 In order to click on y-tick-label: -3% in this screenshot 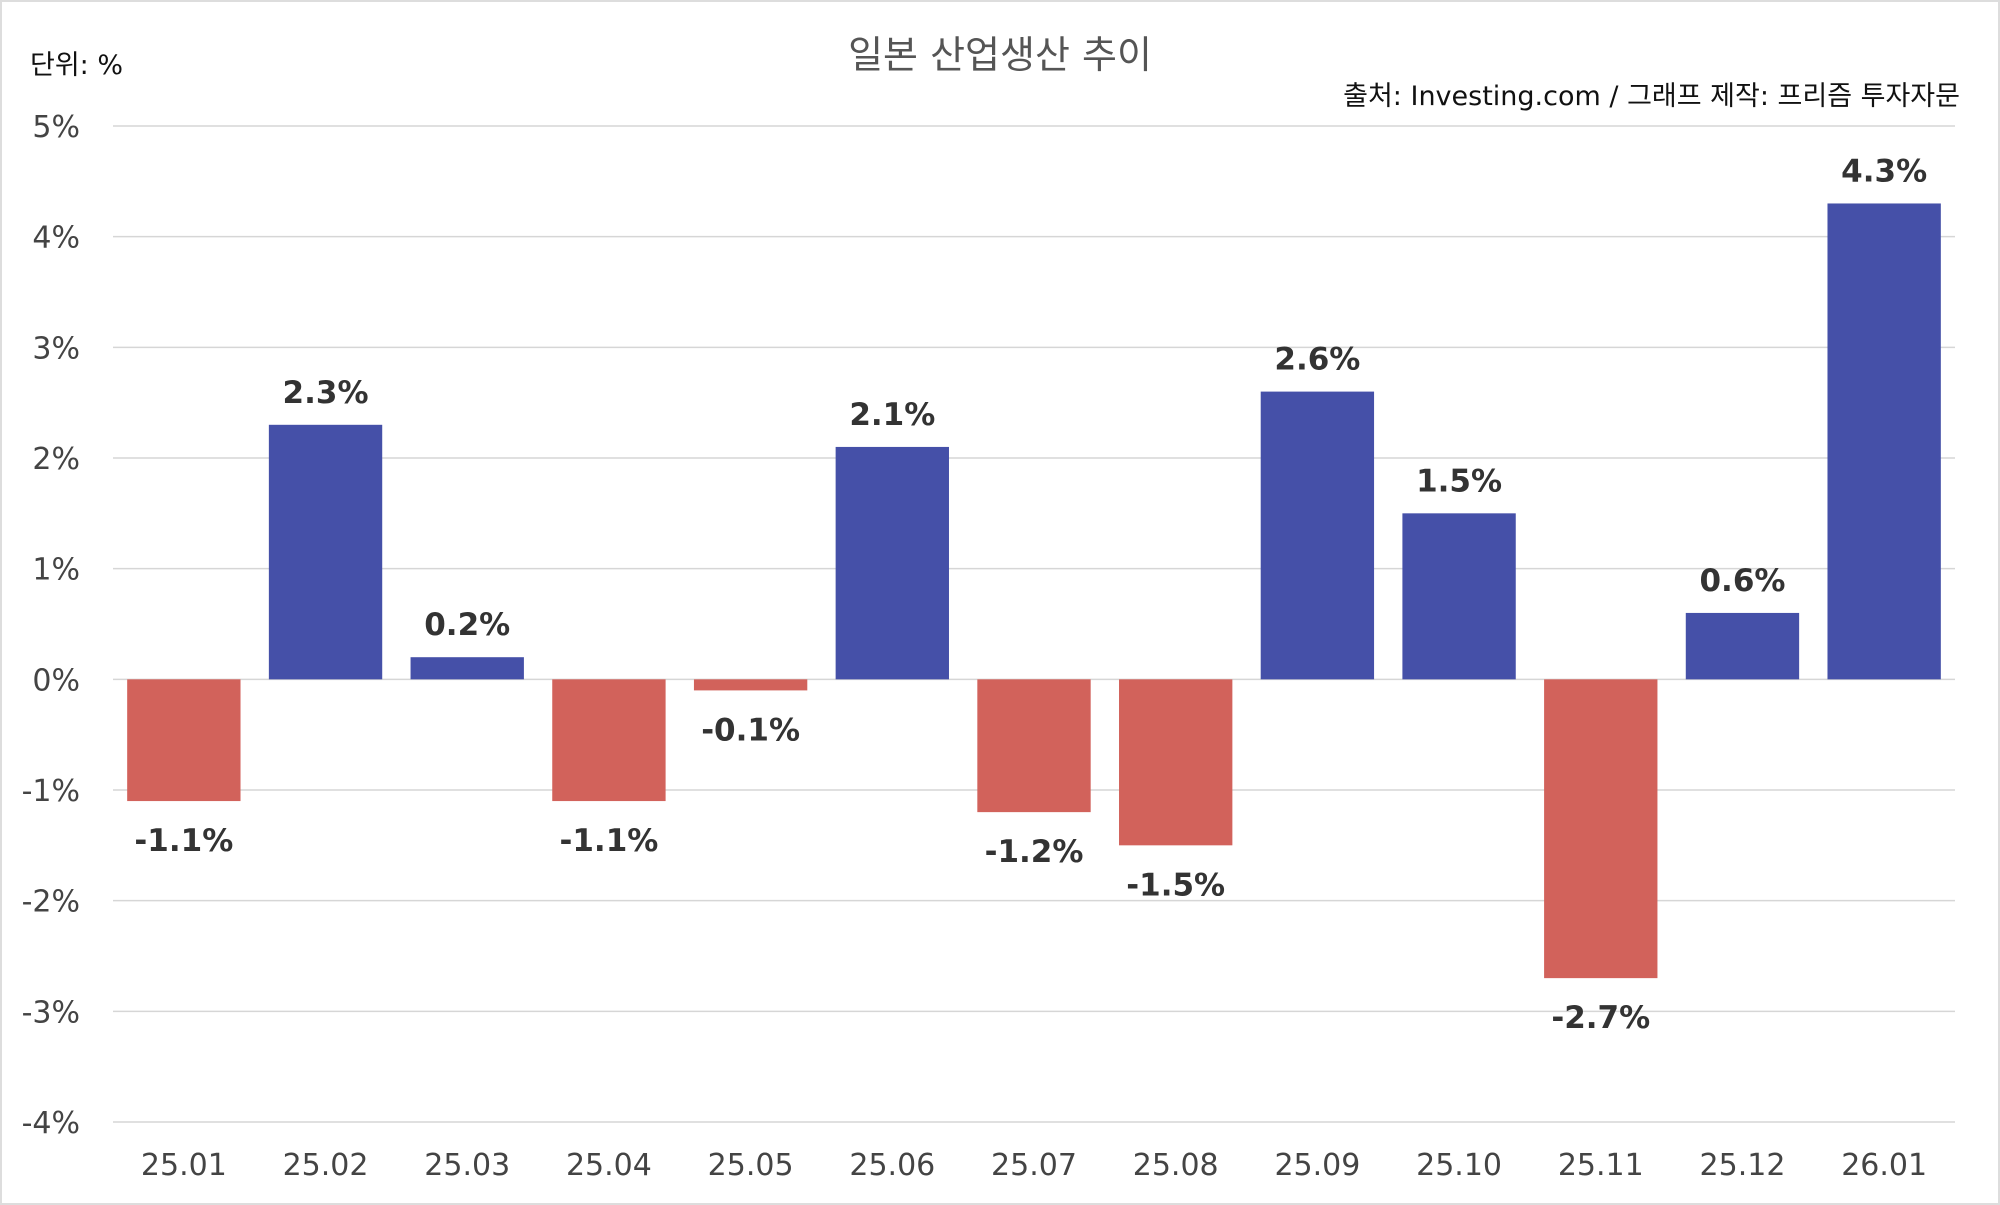, I will do `click(51, 1012)`.